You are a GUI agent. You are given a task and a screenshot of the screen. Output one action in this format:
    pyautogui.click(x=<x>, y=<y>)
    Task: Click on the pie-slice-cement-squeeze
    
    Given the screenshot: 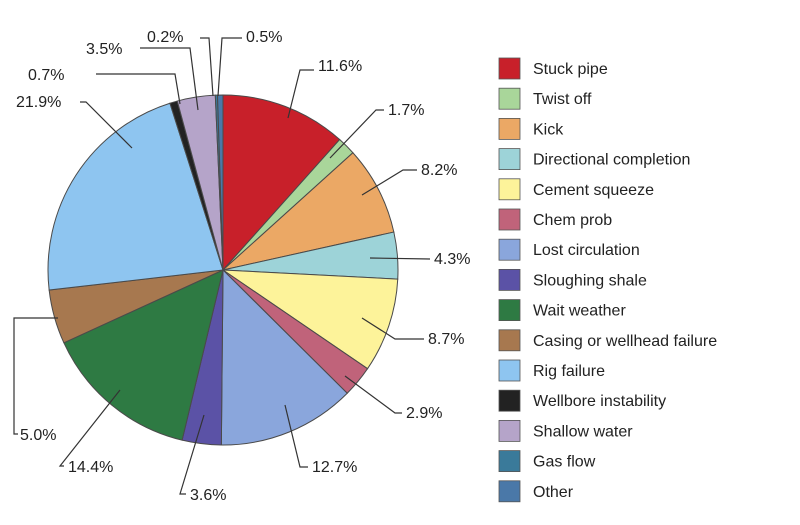 What is the action you would take?
    pyautogui.click(x=310, y=319)
    